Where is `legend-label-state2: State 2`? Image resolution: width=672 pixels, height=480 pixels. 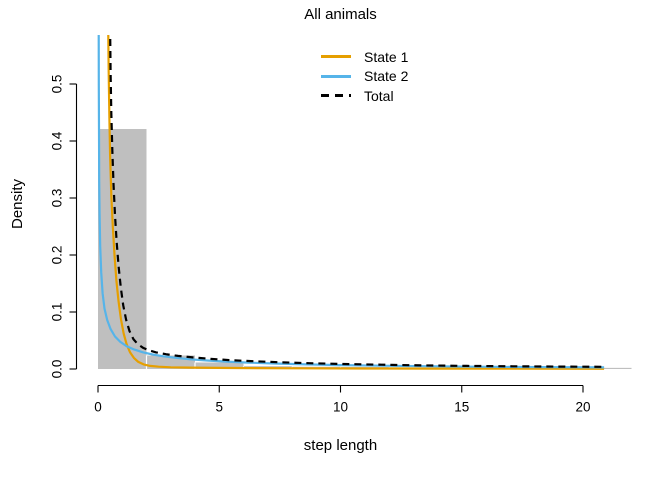 legend-label-state2: State 2 is located at coordinates (386, 76).